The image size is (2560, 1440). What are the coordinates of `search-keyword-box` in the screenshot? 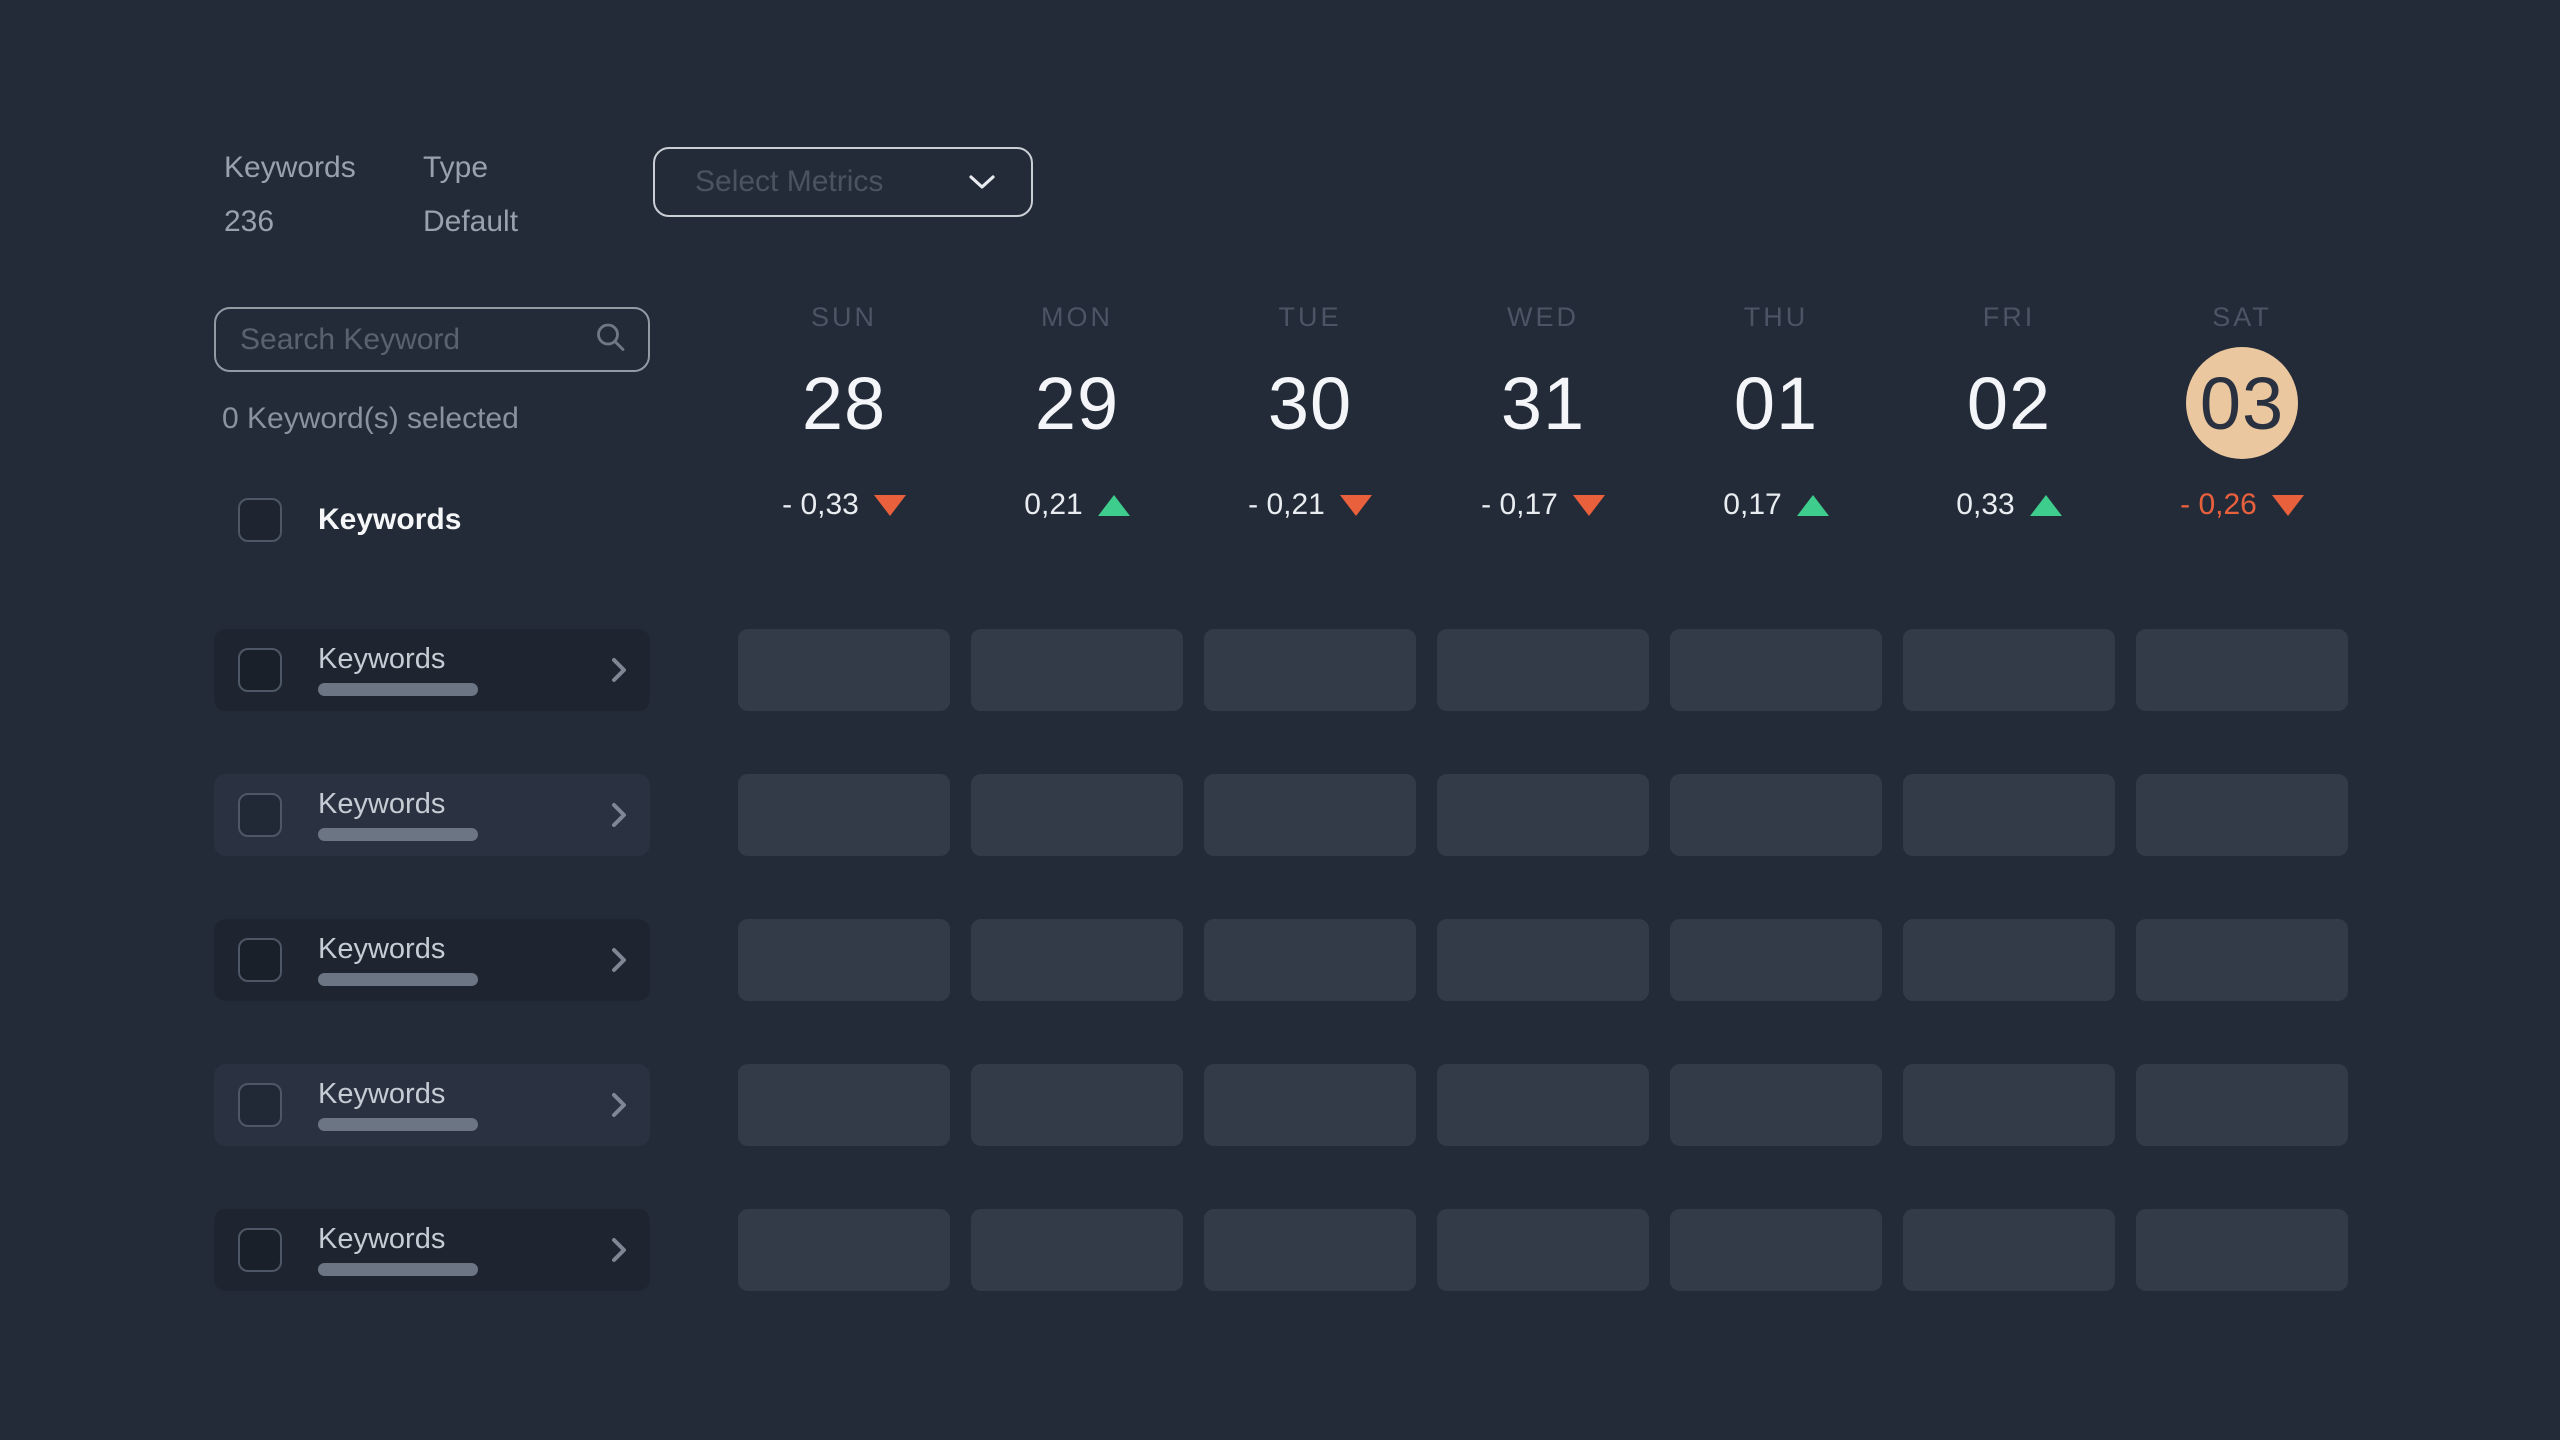 It's located at (432, 339).